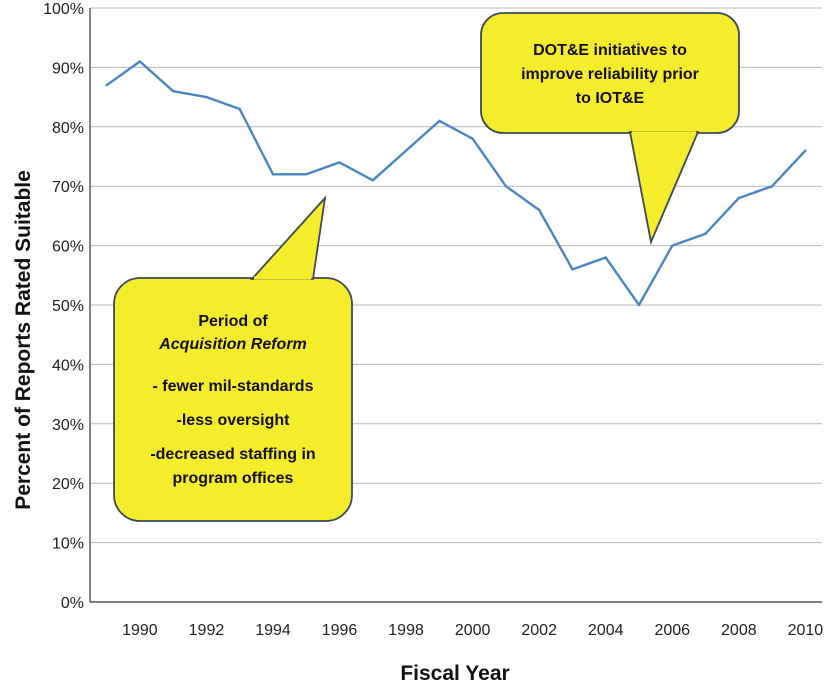 The height and width of the screenshot is (693, 837). Describe the element at coordinates (610, 98) in the screenshot. I see `callout-line: to IOT&E` at that location.